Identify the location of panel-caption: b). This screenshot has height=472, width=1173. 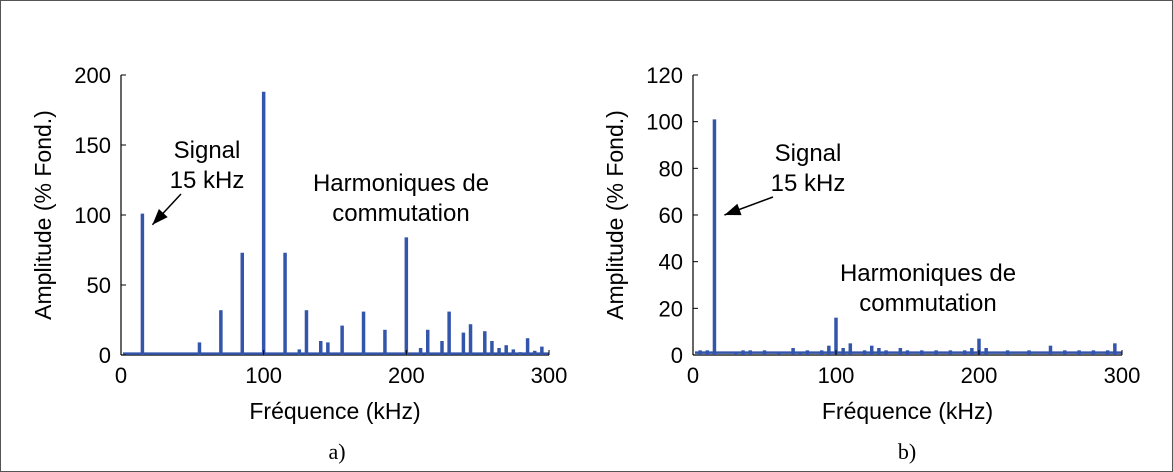
(907, 451).